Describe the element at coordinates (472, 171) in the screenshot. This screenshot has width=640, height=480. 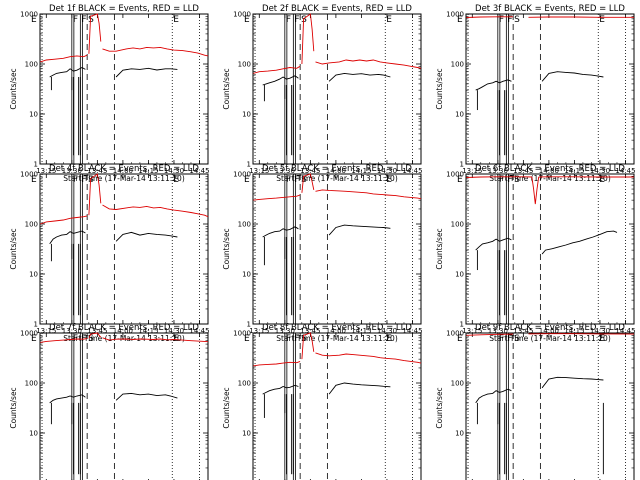
I see `x-tick-label: 13:15` at that location.